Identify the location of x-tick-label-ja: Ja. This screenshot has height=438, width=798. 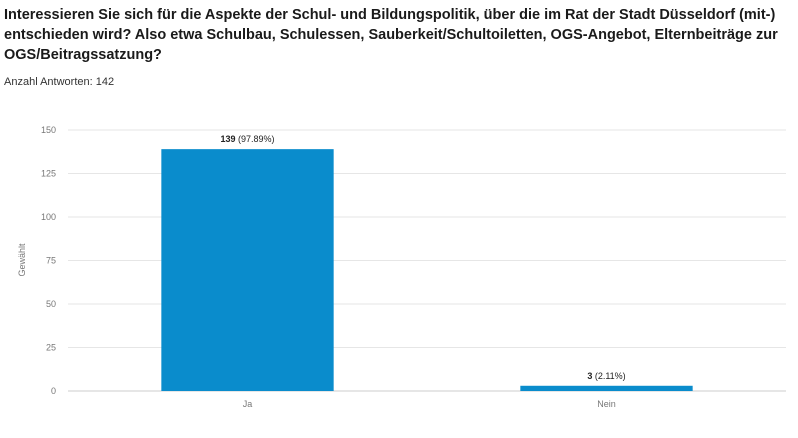
(248, 404).